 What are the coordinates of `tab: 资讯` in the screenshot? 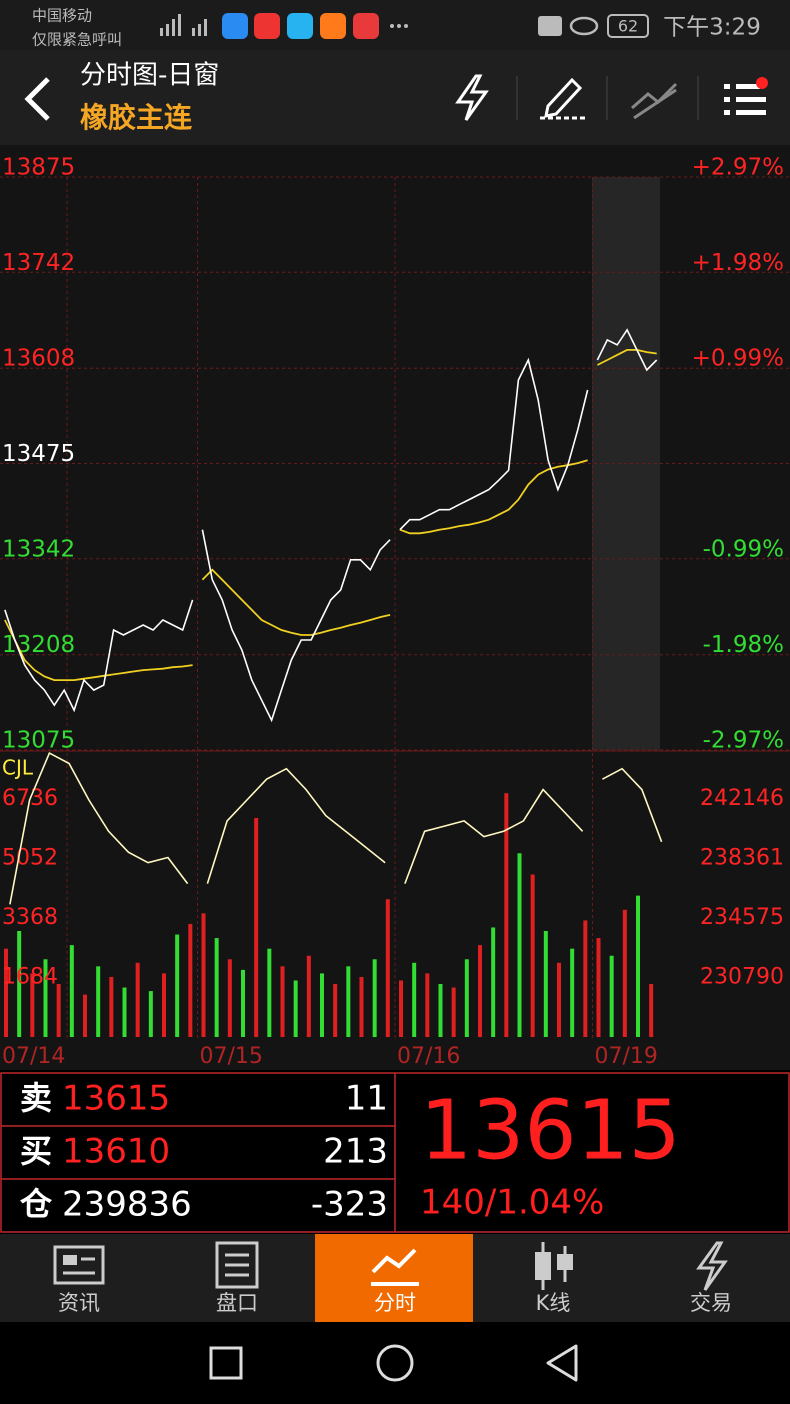 It's located at (79, 1280).